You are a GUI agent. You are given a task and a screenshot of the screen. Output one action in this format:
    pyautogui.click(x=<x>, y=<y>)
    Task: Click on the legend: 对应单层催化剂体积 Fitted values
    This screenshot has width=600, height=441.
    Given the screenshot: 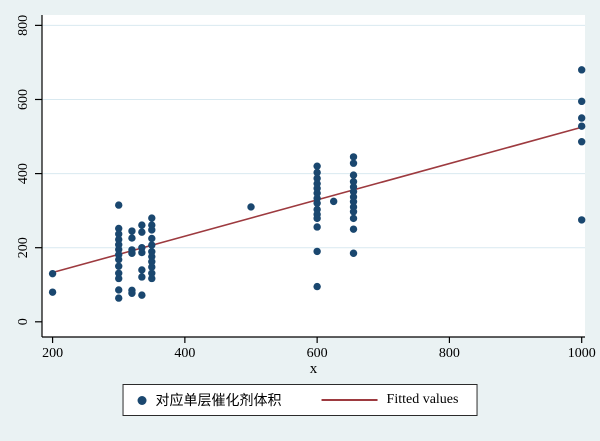 What is the action you would take?
    pyautogui.click(x=300, y=400)
    